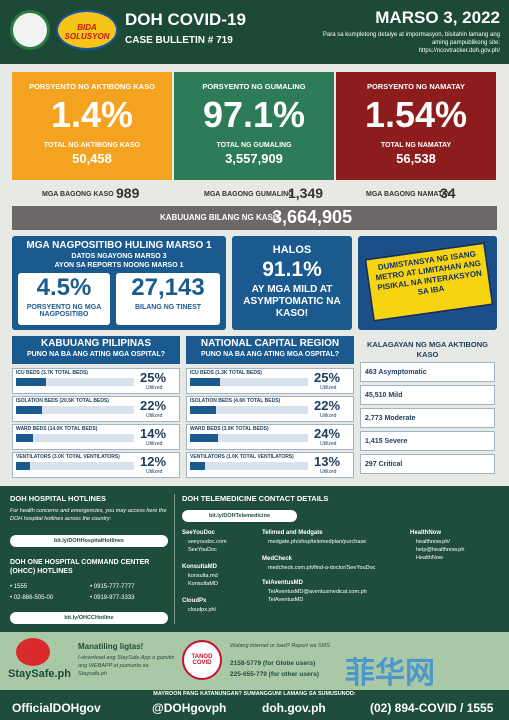 This screenshot has height=720, width=509. Describe the element at coordinates (416, 86) in the screenshot. I see `card-label: PORSYENTO NG NAMATAY` at that location.